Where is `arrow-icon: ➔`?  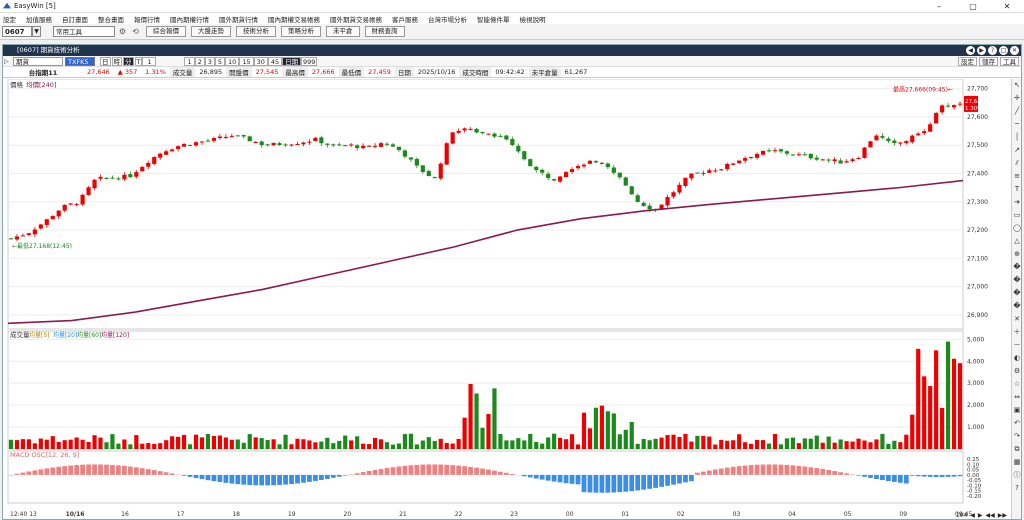 arrow-icon: ➔ is located at coordinates (1017, 202).